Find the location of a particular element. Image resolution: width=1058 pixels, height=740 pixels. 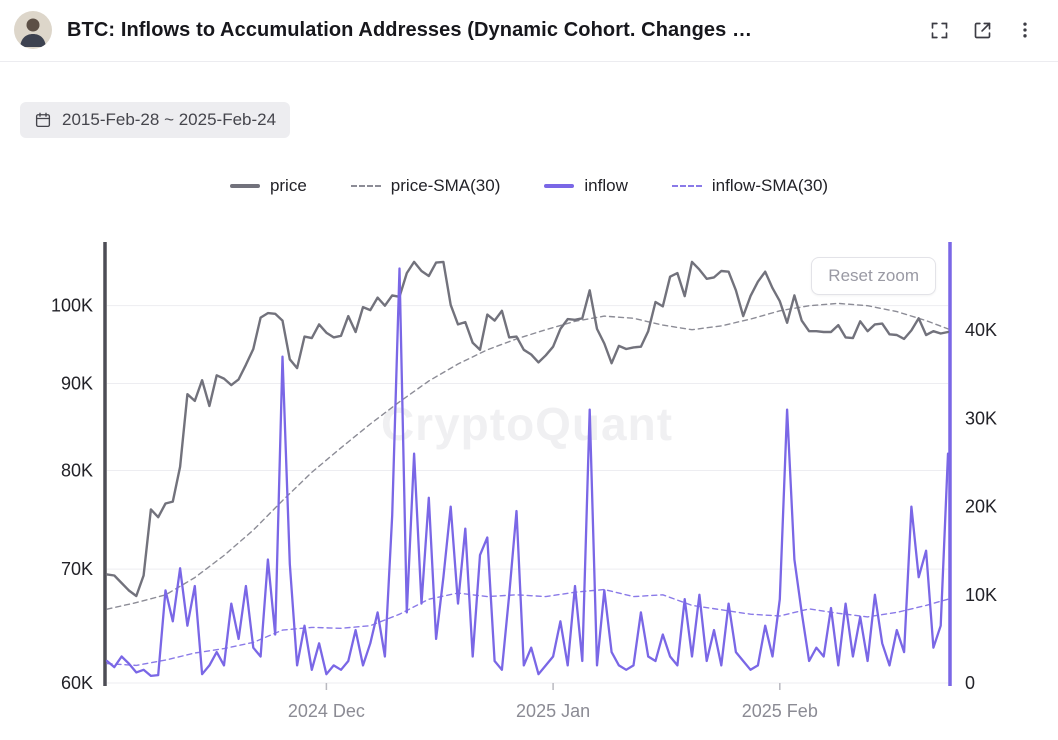

y-right-tick-label: 40K is located at coordinates (981, 330).